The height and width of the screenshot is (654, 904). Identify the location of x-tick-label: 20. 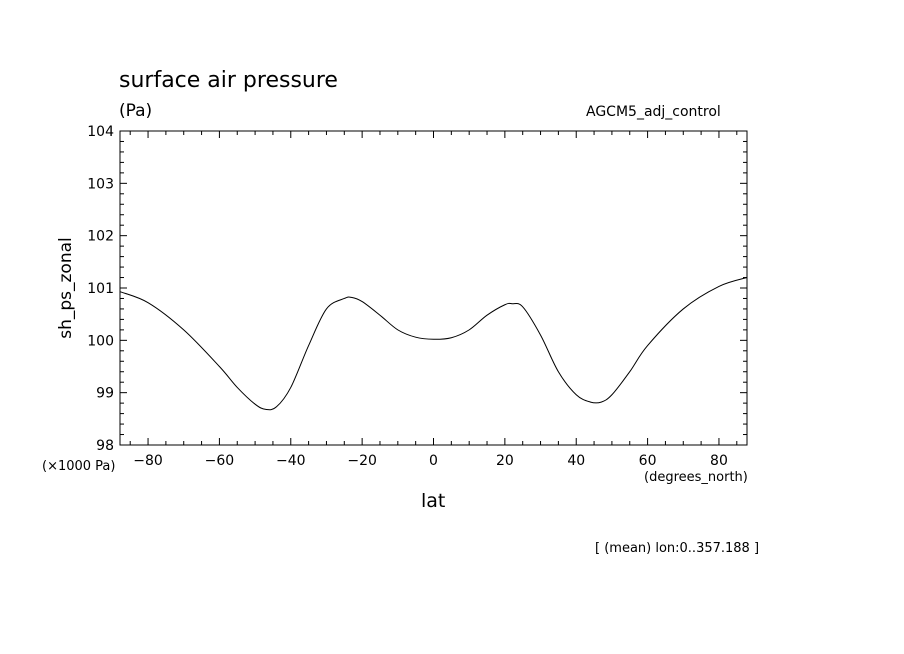
(505, 461).